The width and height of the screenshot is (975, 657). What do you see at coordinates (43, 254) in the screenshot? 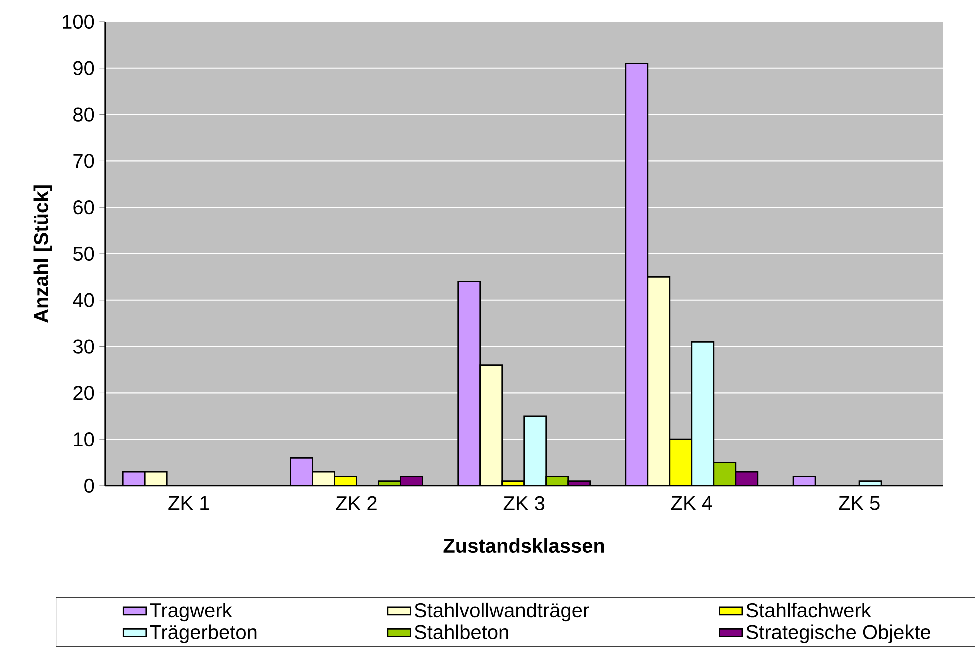
I see `y-axis-title: Anzahl [Stück]` at bounding box center [43, 254].